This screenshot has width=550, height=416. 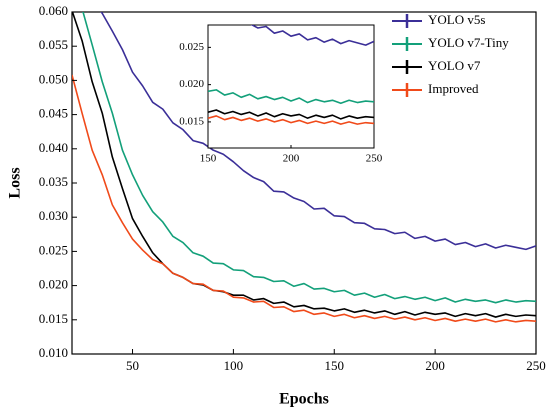 What do you see at coordinates (53, 352) in the screenshot?
I see `y-tick-label: 0.010` at bounding box center [53, 352].